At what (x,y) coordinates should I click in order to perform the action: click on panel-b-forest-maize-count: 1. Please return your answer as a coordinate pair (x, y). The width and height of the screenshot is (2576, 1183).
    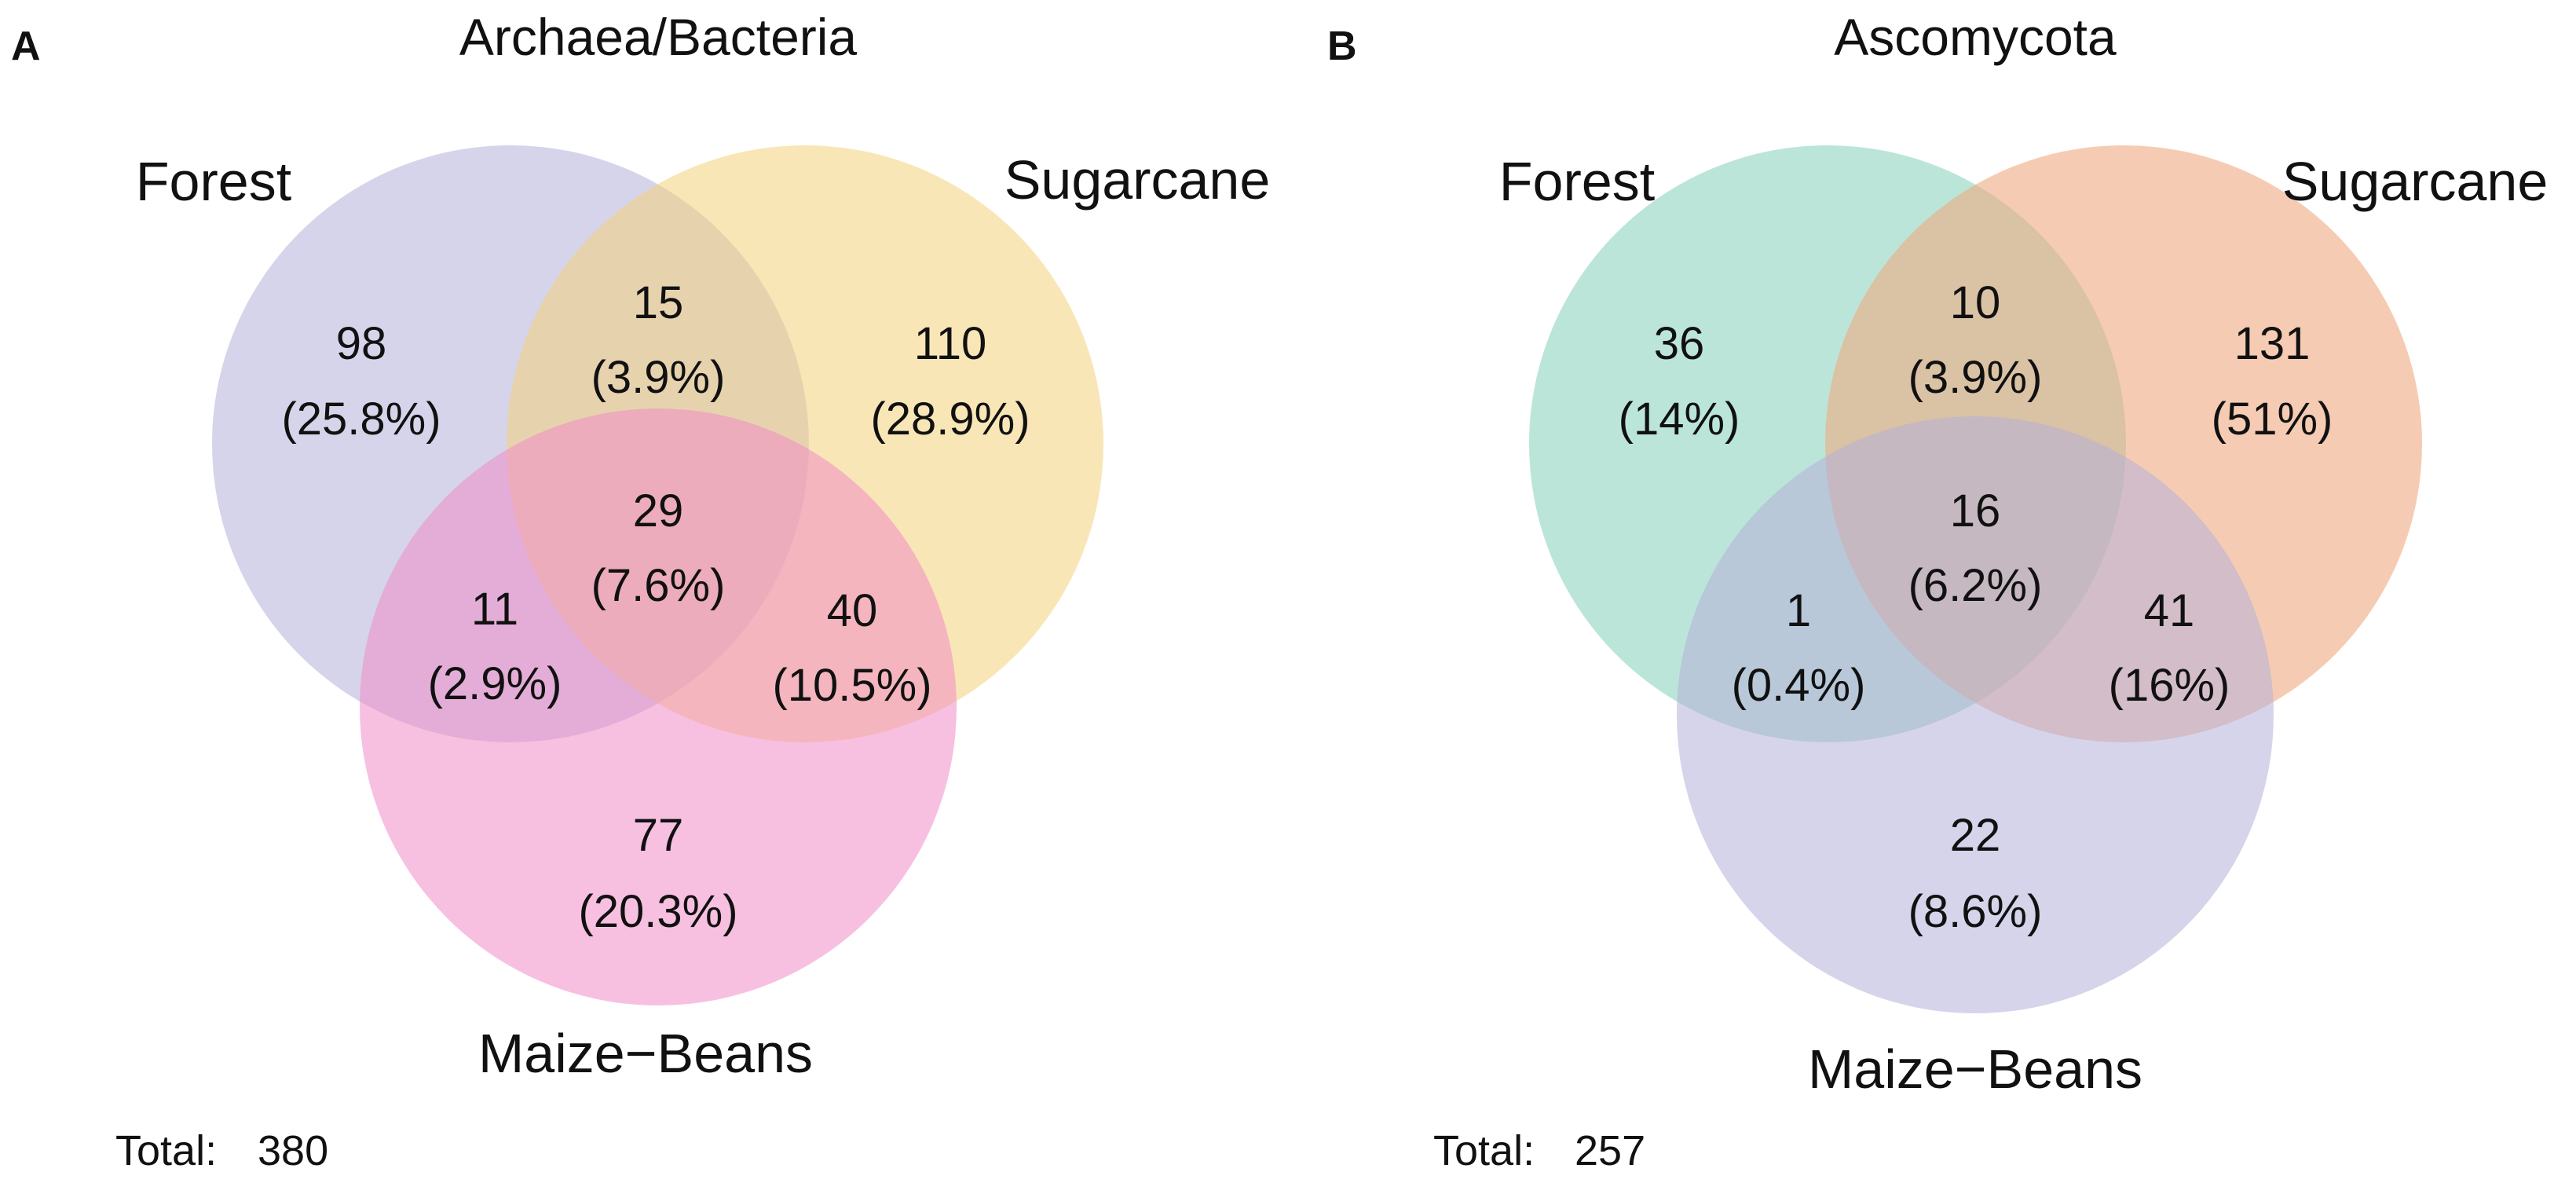
    Looking at the image, I should click on (1798, 610).